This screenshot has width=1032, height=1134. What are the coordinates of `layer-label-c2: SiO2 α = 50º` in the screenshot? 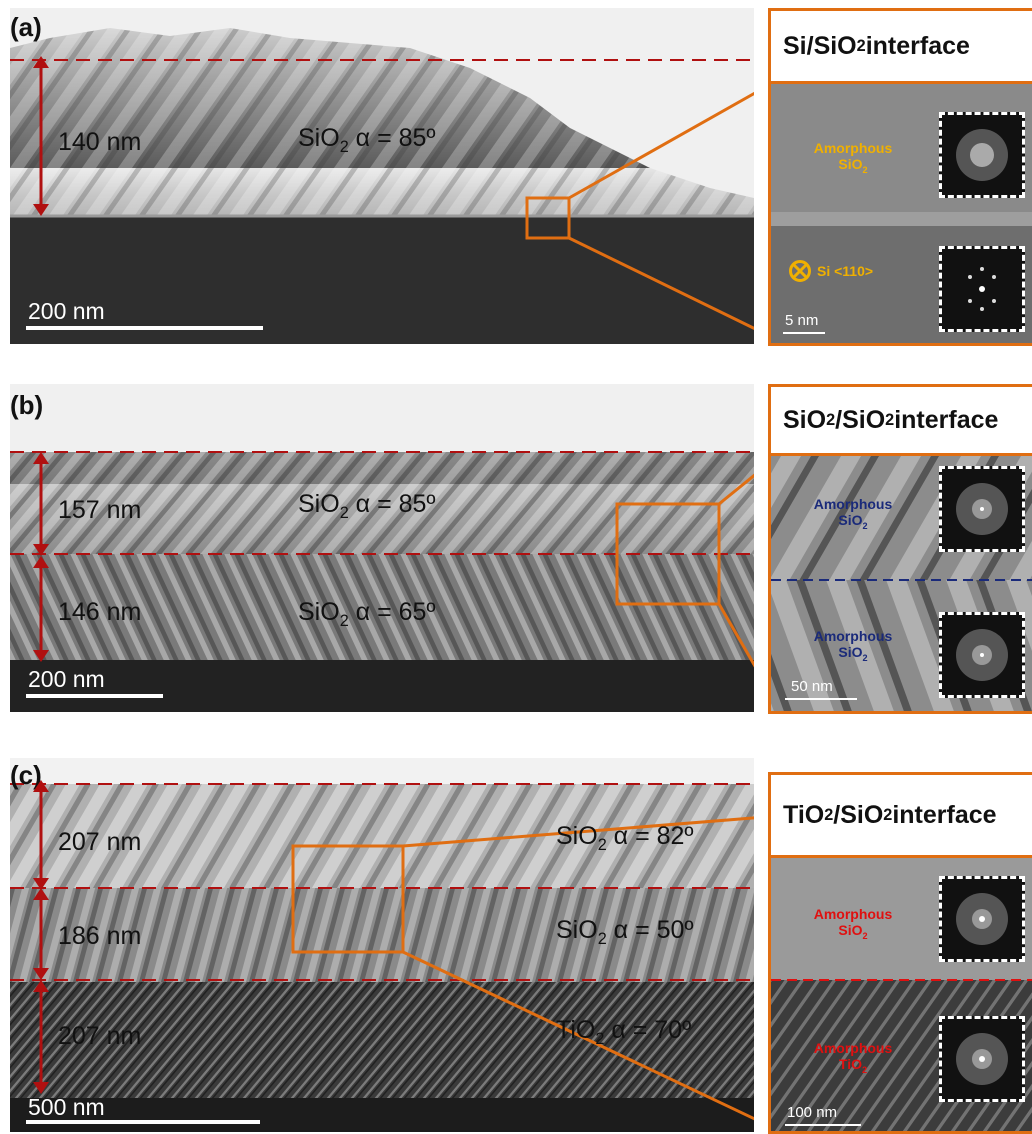 It's located at (625, 932).